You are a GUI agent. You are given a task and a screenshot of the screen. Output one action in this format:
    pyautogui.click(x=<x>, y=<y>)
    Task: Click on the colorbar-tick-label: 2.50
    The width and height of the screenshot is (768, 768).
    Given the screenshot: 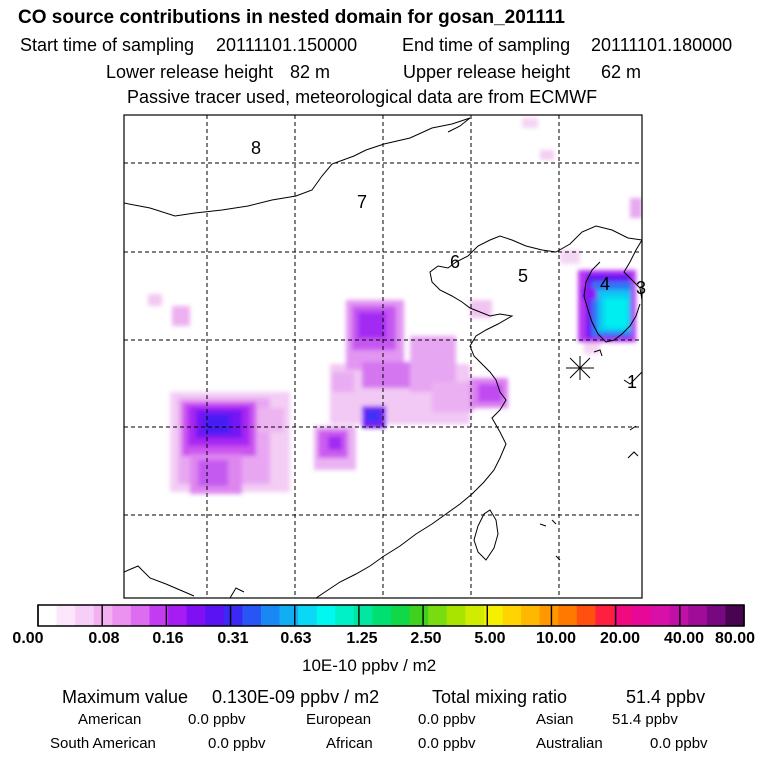 What is the action you would take?
    pyautogui.click(x=426, y=638)
    